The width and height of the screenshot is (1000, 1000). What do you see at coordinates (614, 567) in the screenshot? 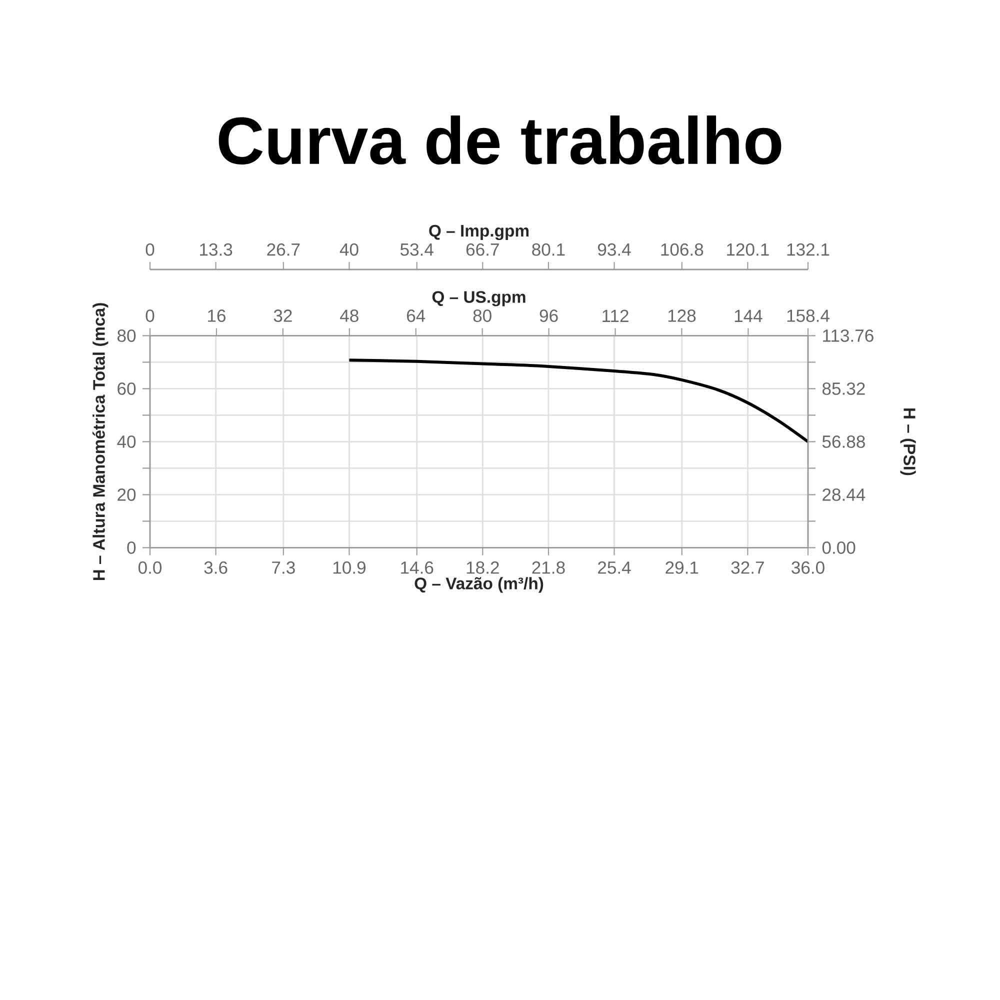
I see `x-tick-label: 25.4` at bounding box center [614, 567].